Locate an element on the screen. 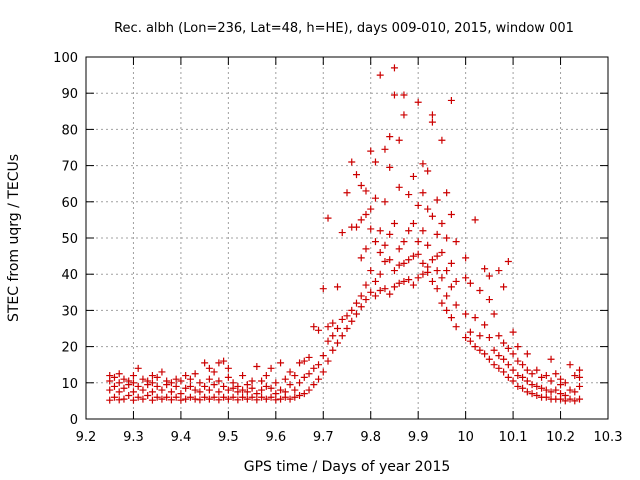 The width and height of the screenshot is (640, 480). y-tick-label: 0 is located at coordinates (74, 420).